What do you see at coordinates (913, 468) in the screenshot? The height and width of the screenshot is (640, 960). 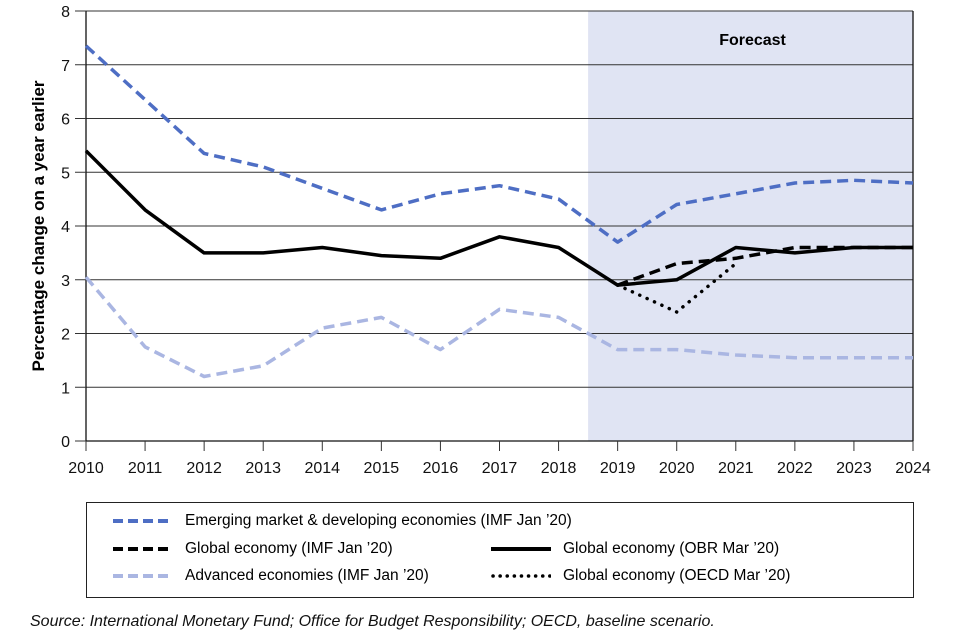 I see `x-tick-label: 2024` at bounding box center [913, 468].